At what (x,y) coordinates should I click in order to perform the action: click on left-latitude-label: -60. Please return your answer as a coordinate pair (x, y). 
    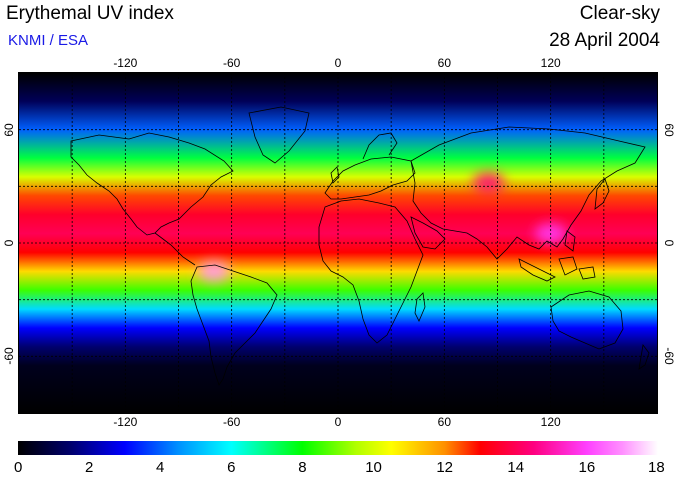
    Looking at the image, I should click on (9, 356).